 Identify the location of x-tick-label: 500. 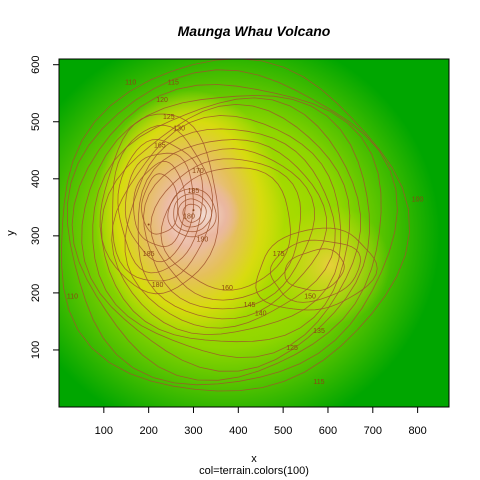
(283, 431).